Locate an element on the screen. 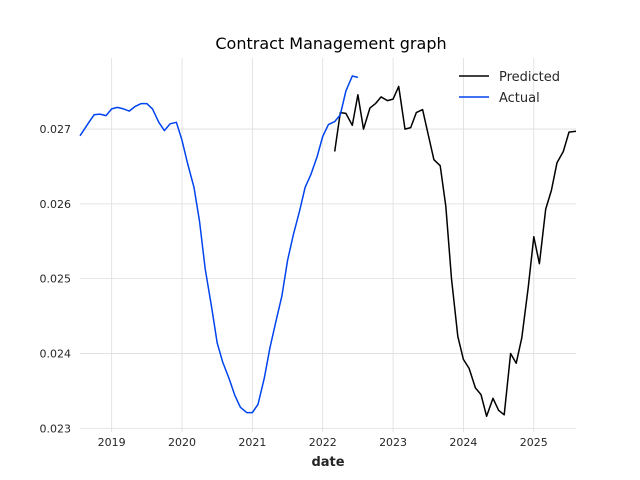 The width and height of the screenshot is (640, 480). y-tick-label-0.024: 0.024 is located at coordinates (56, 353).